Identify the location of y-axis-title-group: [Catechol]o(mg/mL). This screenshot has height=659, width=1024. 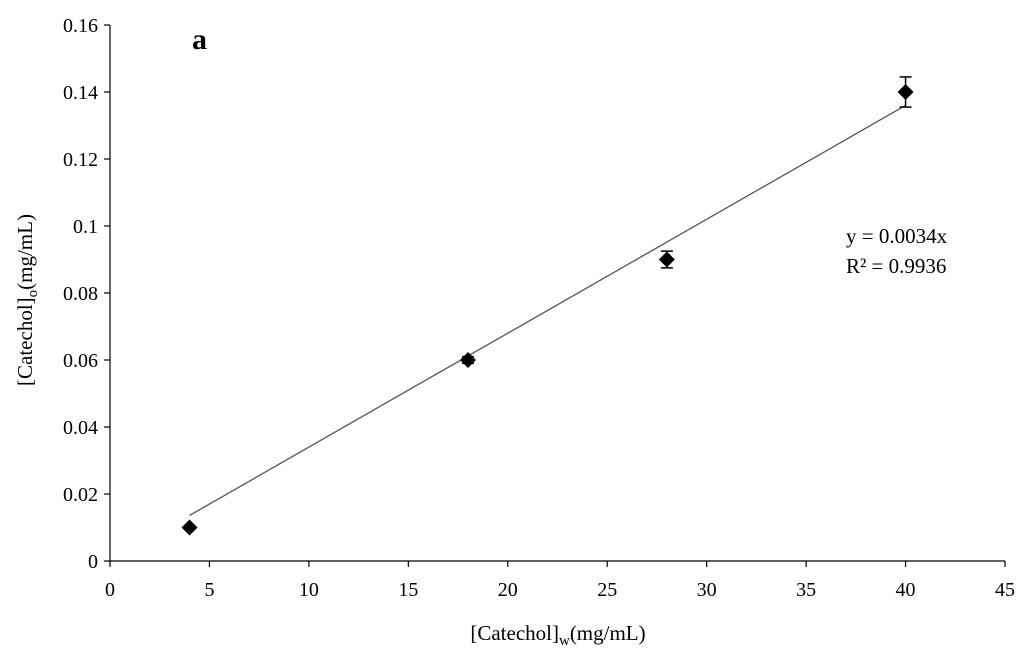
(27, 300).